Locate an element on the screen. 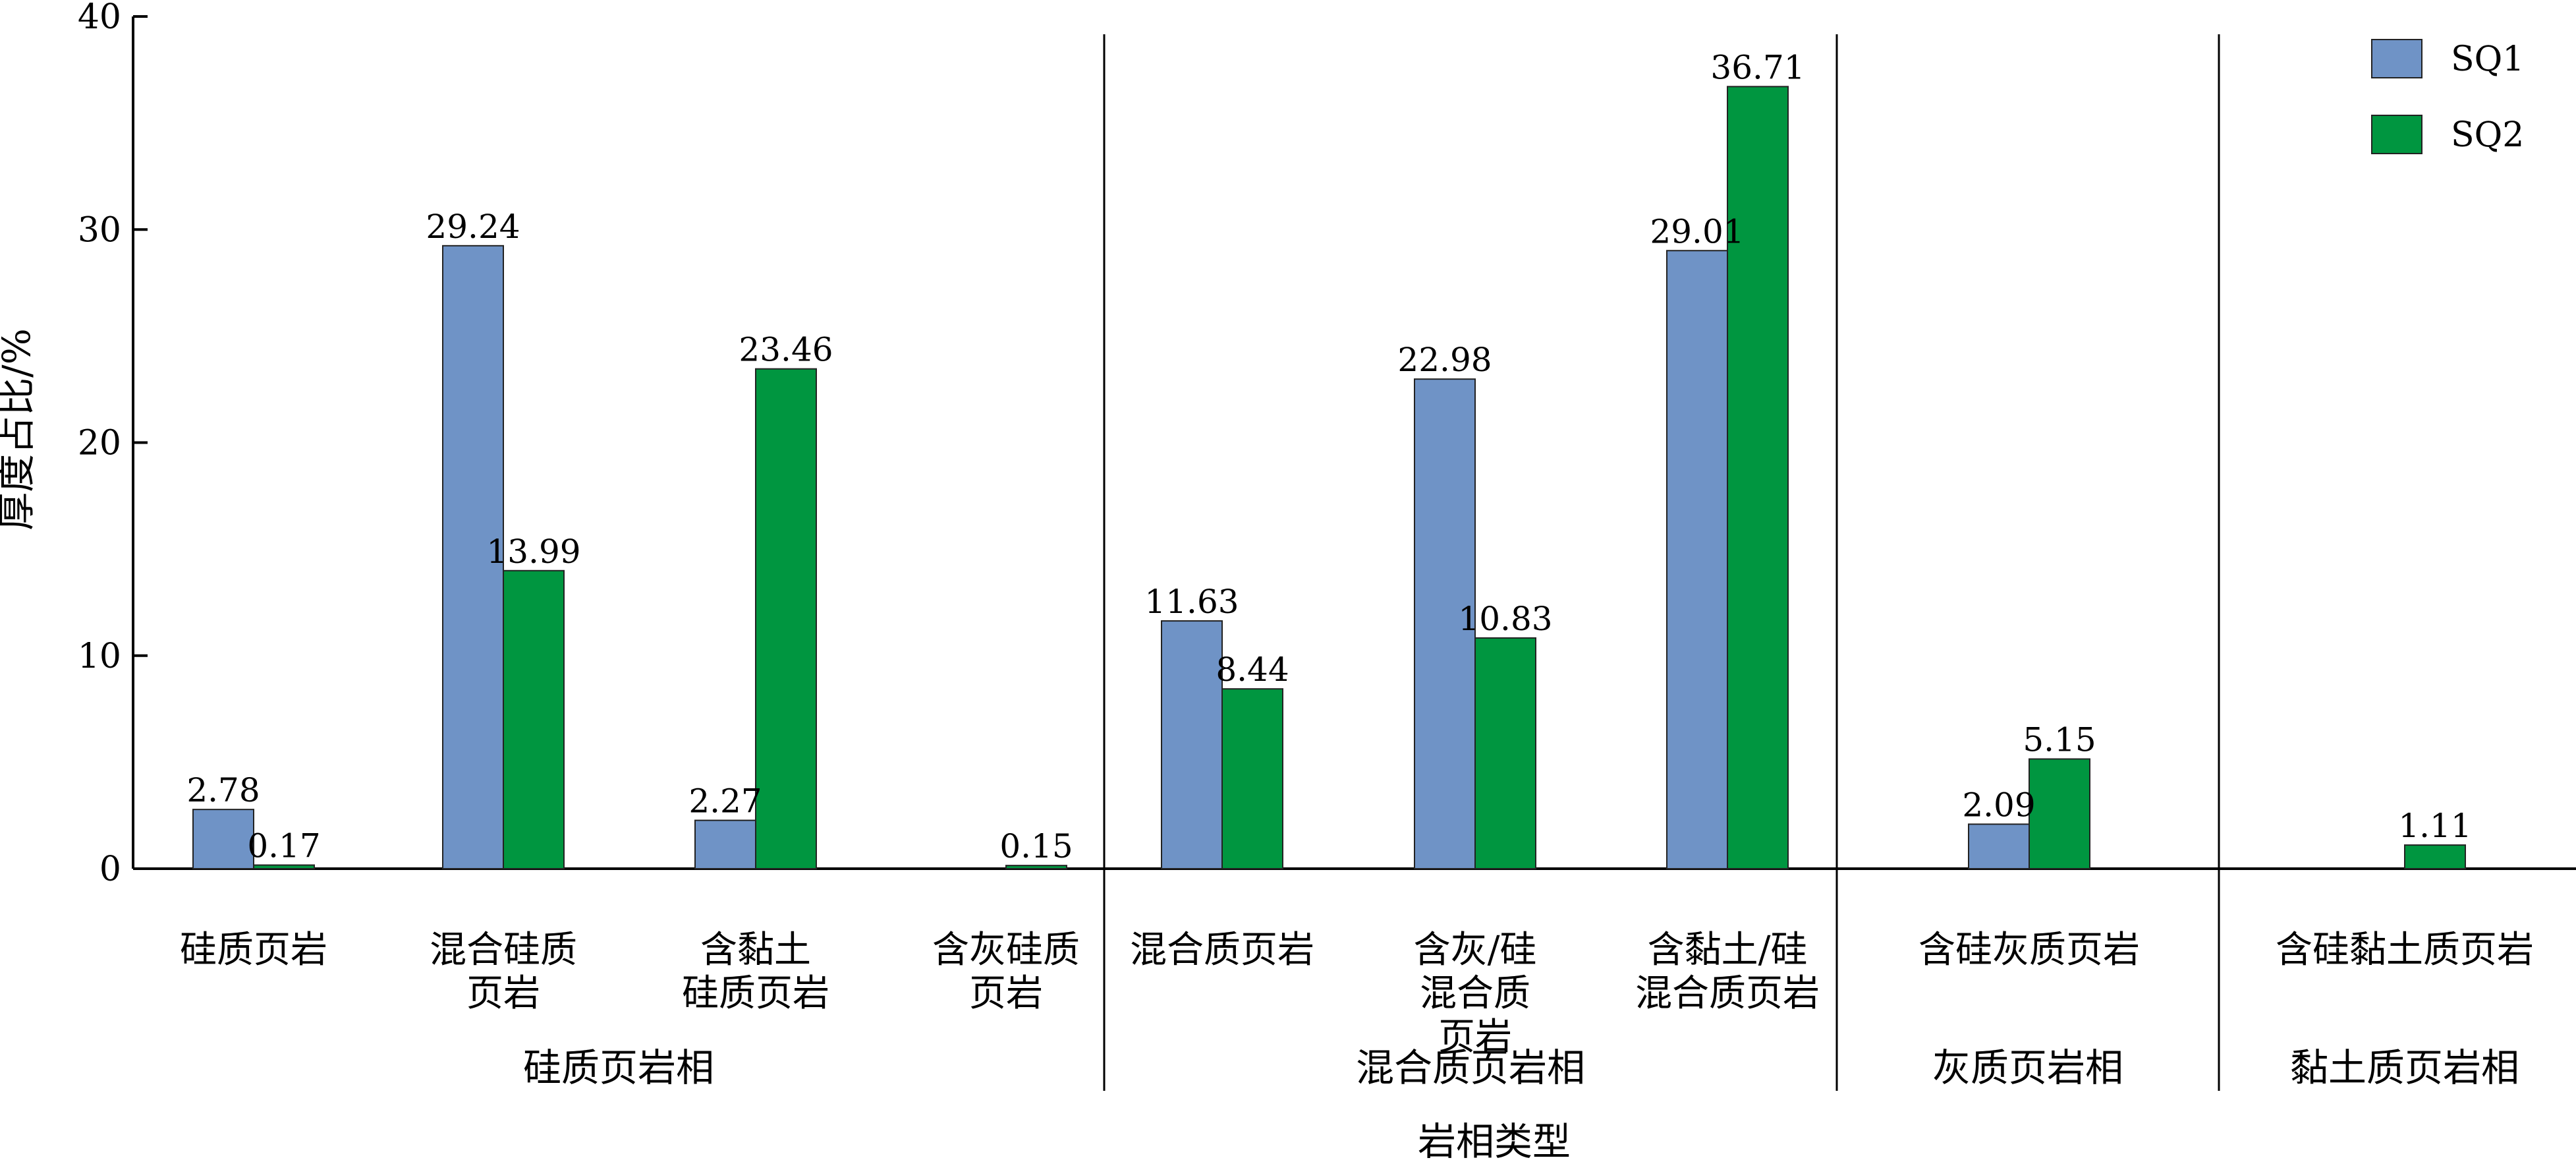 Image resolution: width=2576 pixels, height=1162 pixels. legend: SQ1 SQ2 is located at coordinates (2447, 97).